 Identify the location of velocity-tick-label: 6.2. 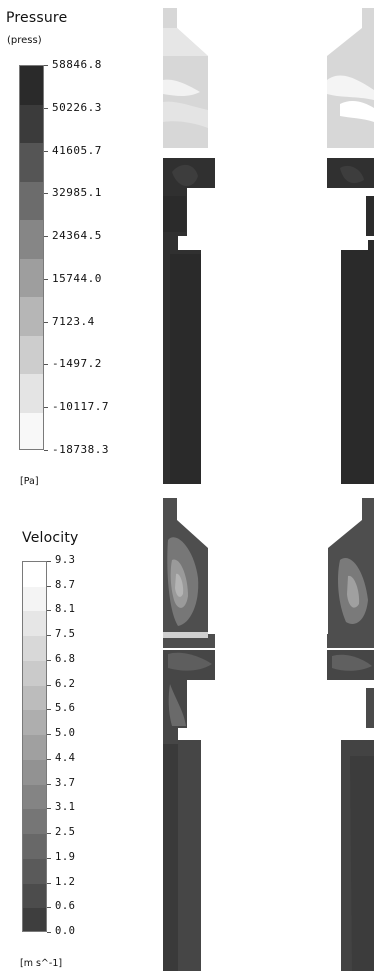
(65, 684).